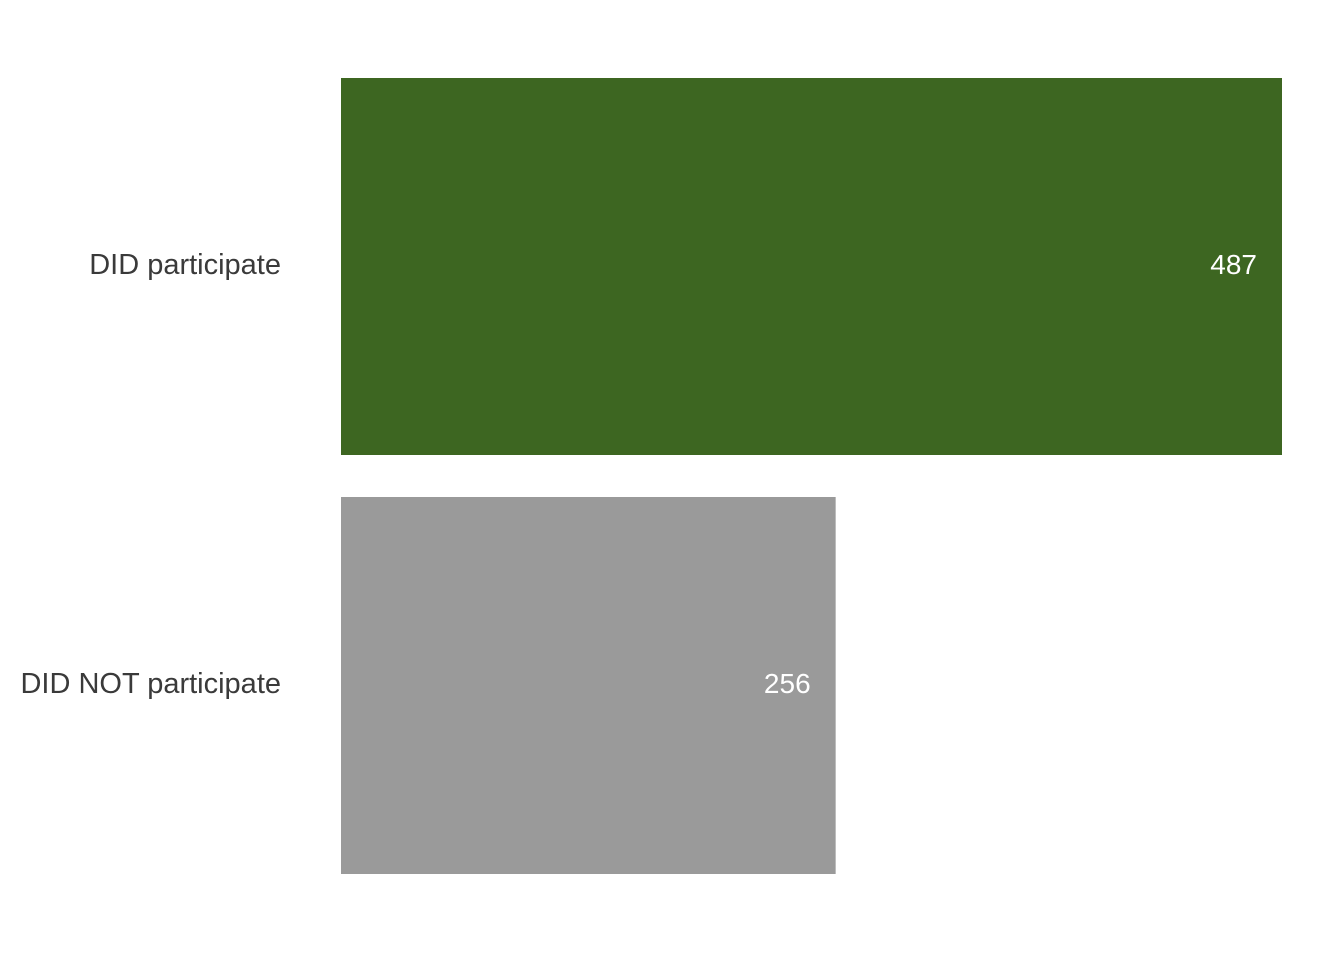  What do you see at coordinates (1233, 264) in the screenshot?
I see `value-label-0: 487` at bounding box center [1233, 264].